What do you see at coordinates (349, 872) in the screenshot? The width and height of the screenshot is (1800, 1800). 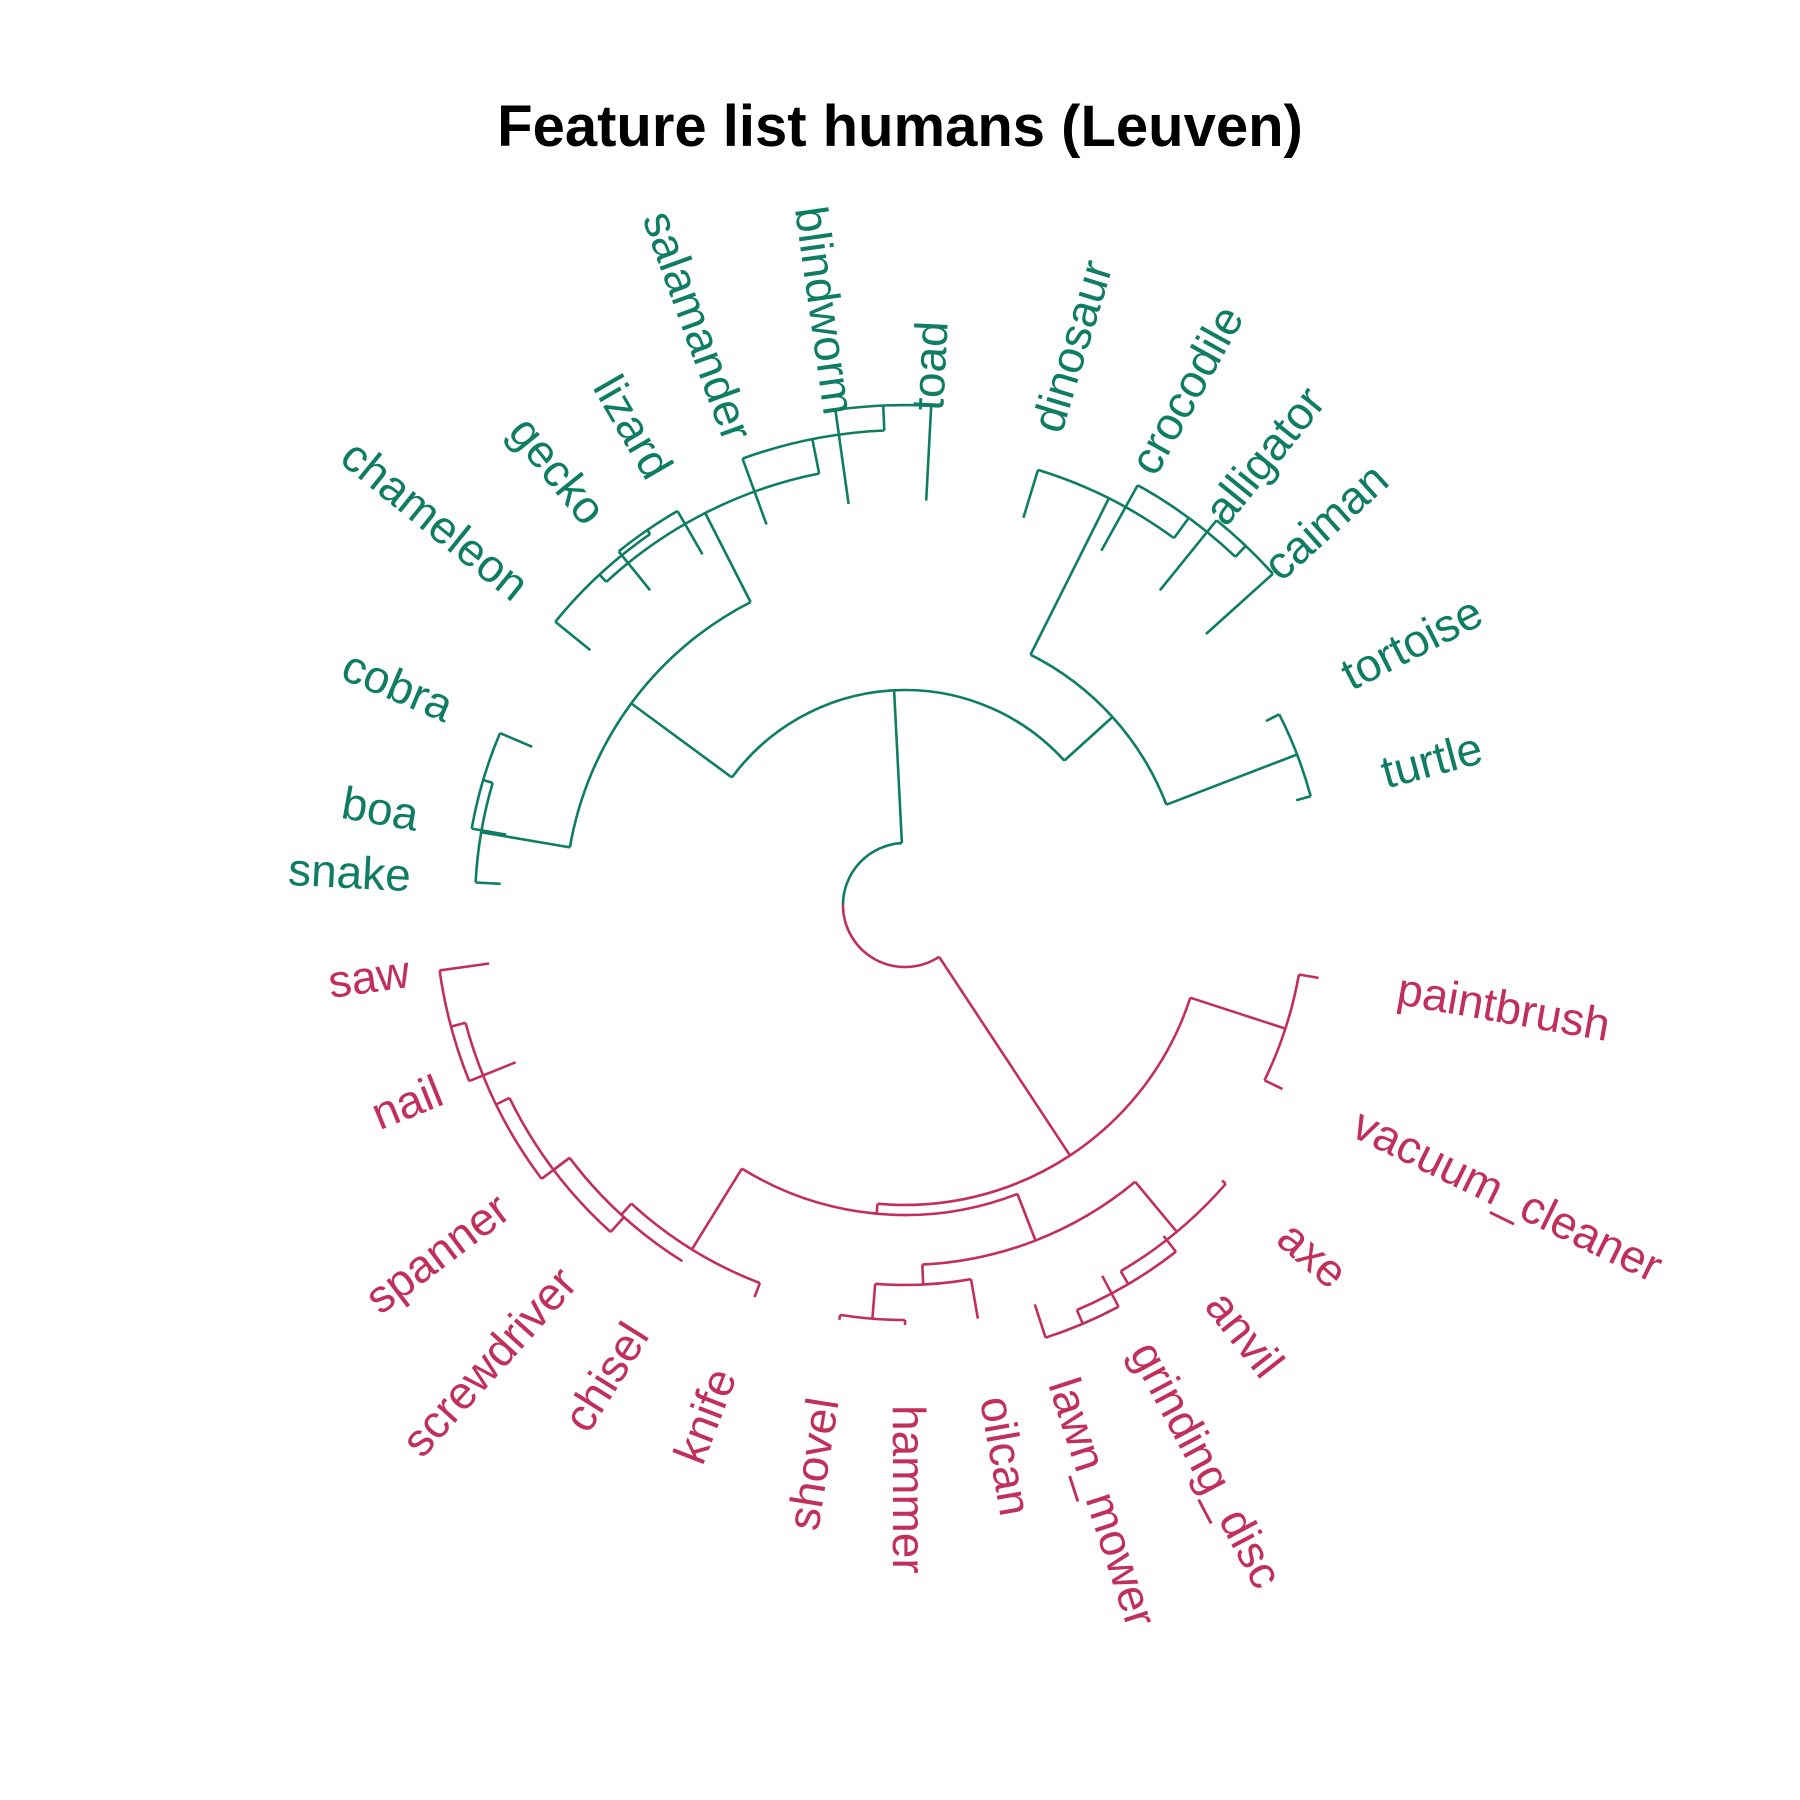 I see `leaf-label-snake: snake` at bounding box center [349, 872].